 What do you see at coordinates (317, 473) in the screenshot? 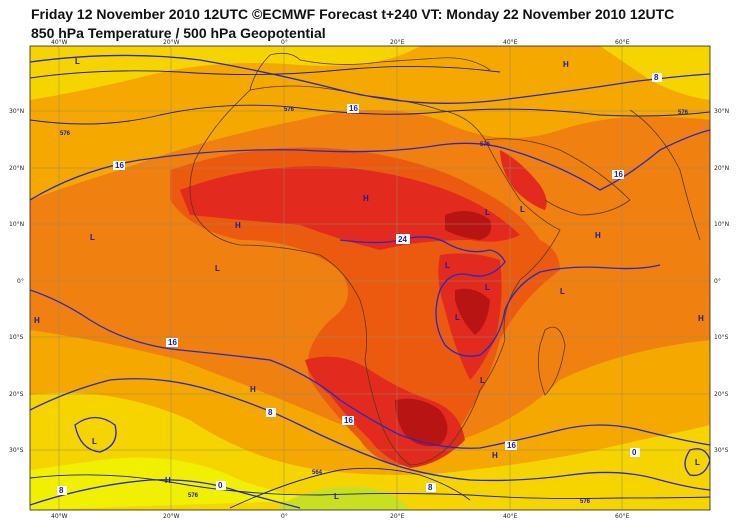
I see `geopotential-label: 564` at bounding box center [317, 473].